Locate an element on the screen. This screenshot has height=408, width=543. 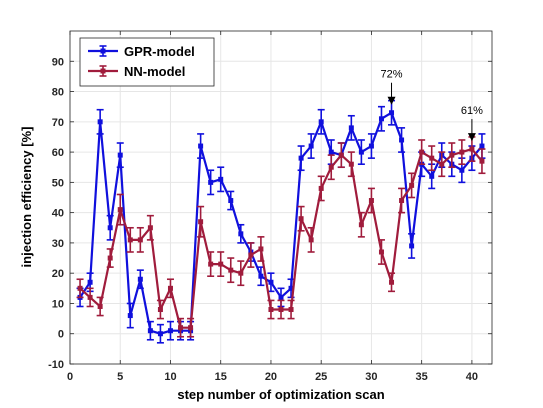
x-tick-label: 5 is located at coordinates (120, 377).